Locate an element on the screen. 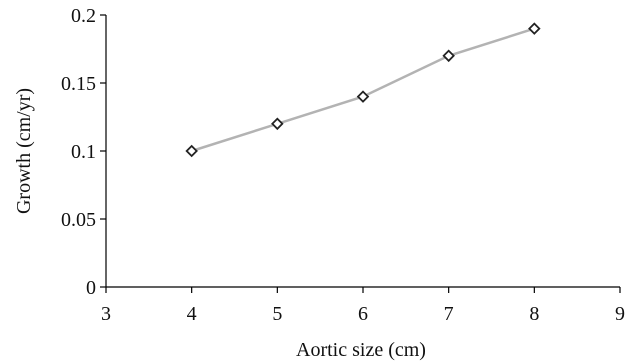  y-tick-label: 0.2 is located at coordinates (83, 16).